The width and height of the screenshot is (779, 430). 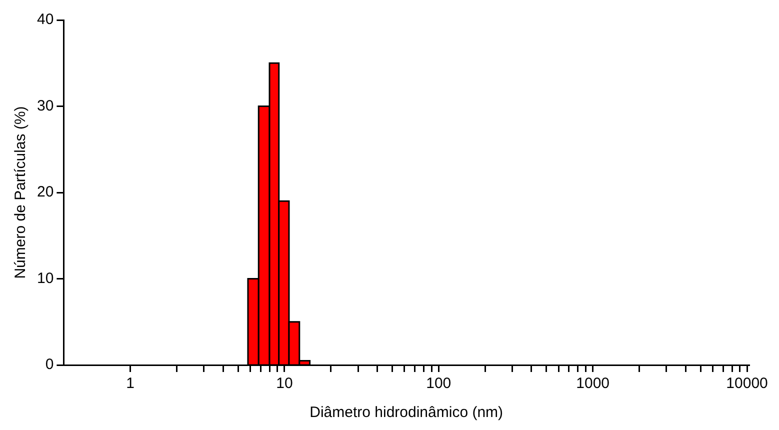 What do you see at coordinates (49, 365) in the screenshot?
I see `y-tick-label: 0` at bounding box center [49, 365].